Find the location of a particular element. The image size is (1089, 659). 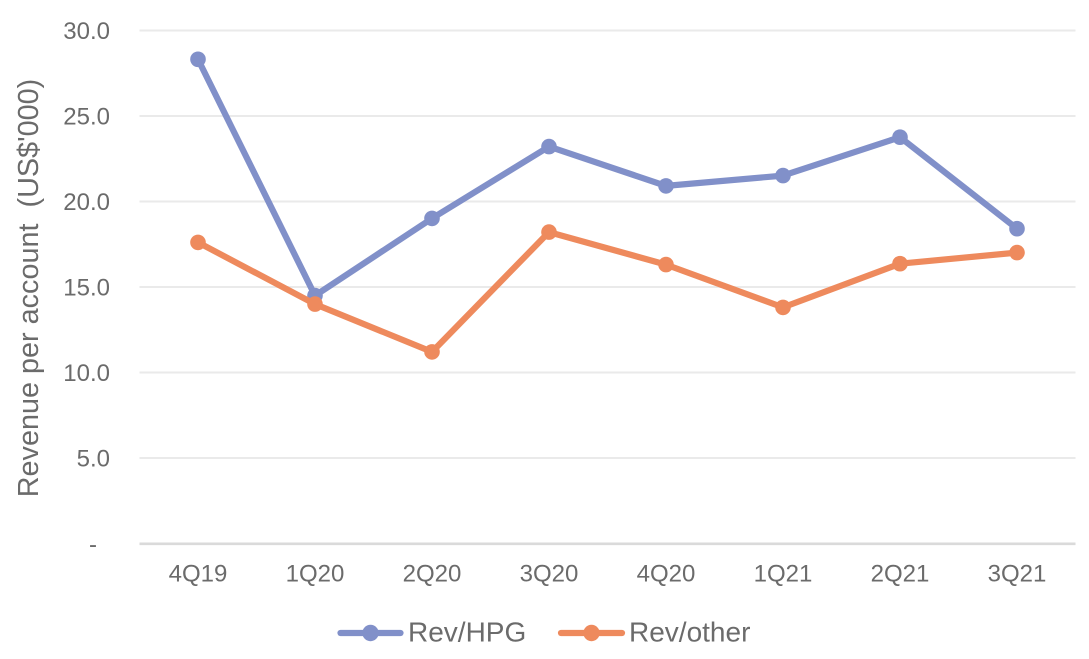

svg-text: 20.0 is located at coordinates (86, 202).